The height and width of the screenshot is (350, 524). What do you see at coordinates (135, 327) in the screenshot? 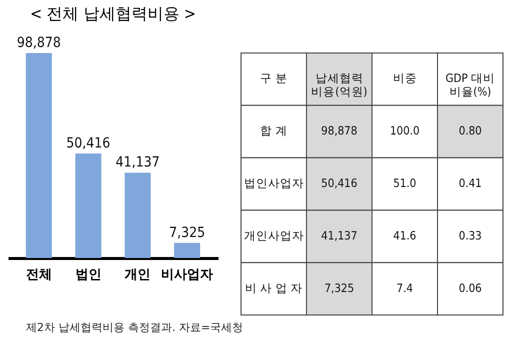
I see `text: 제2차 납세협력비용 측정결과. 자료=국세청` at bounding box center [135, 327].